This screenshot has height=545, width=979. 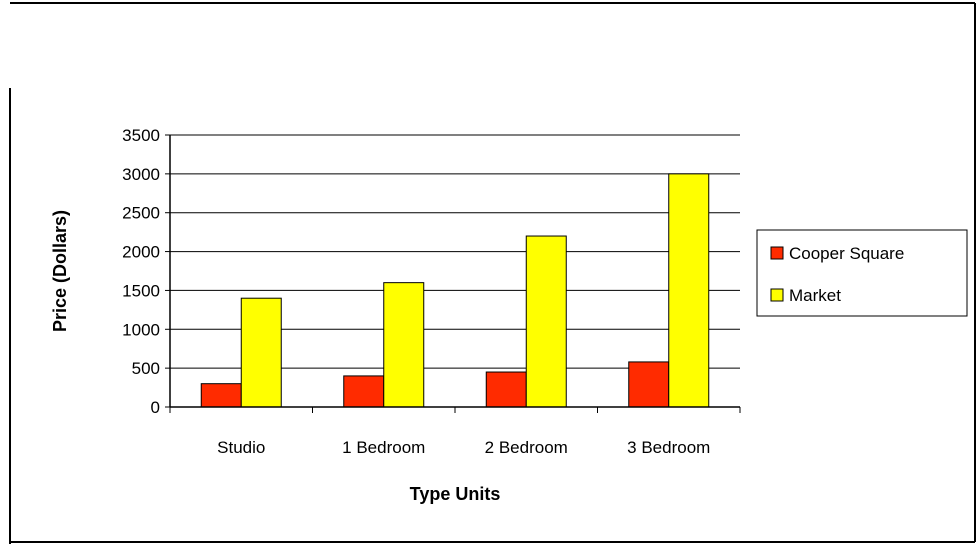 I want to click on legend-label-cooper-square: Cooper Square, so click(x=846, y=253).